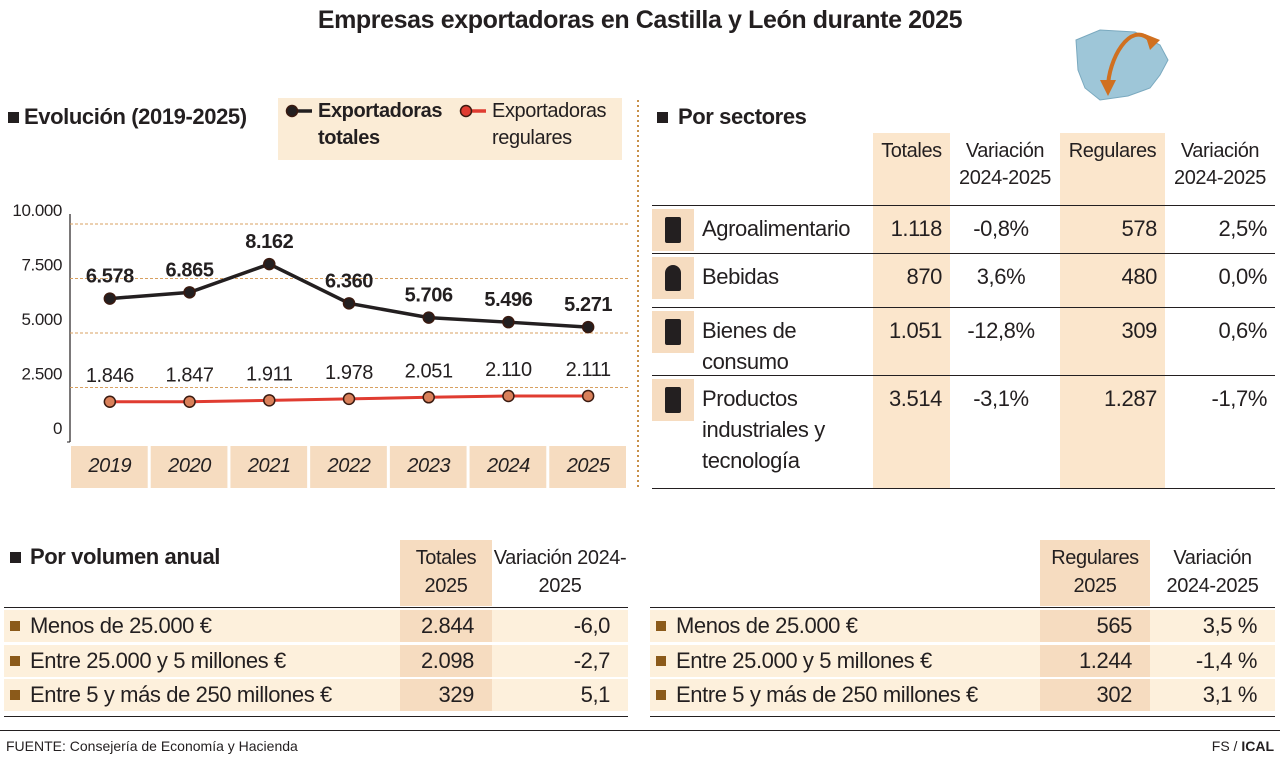 The width and height of the screenshot is (1280, 760). I want to click on x-tick-label: 2020, so click(189, 466).